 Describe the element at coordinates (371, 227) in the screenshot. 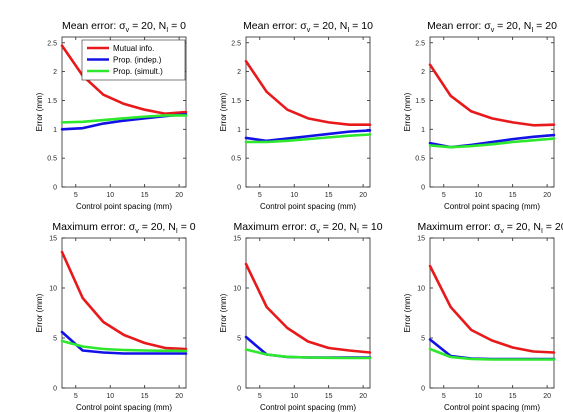

I see `title-n-value: = 10` at that location.